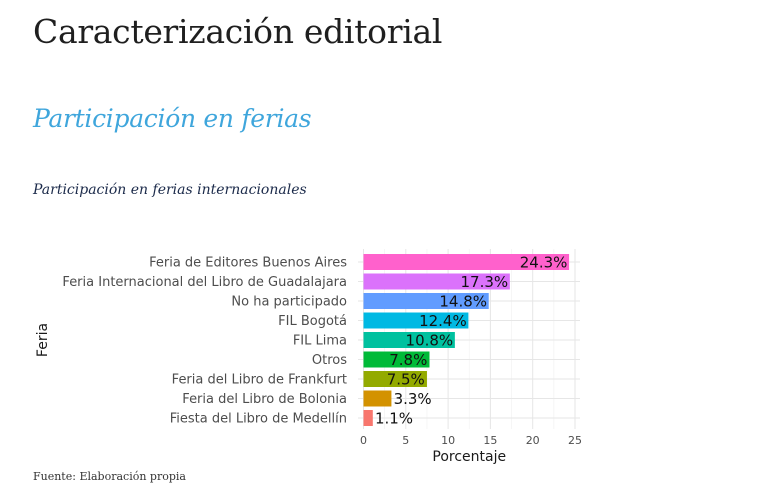 The height and width of the screenshot is (502, 758). What do you see at coordinates (329, 360) in the screenshot?
I see `category-label: Otros` at bounding box center [329, 360].